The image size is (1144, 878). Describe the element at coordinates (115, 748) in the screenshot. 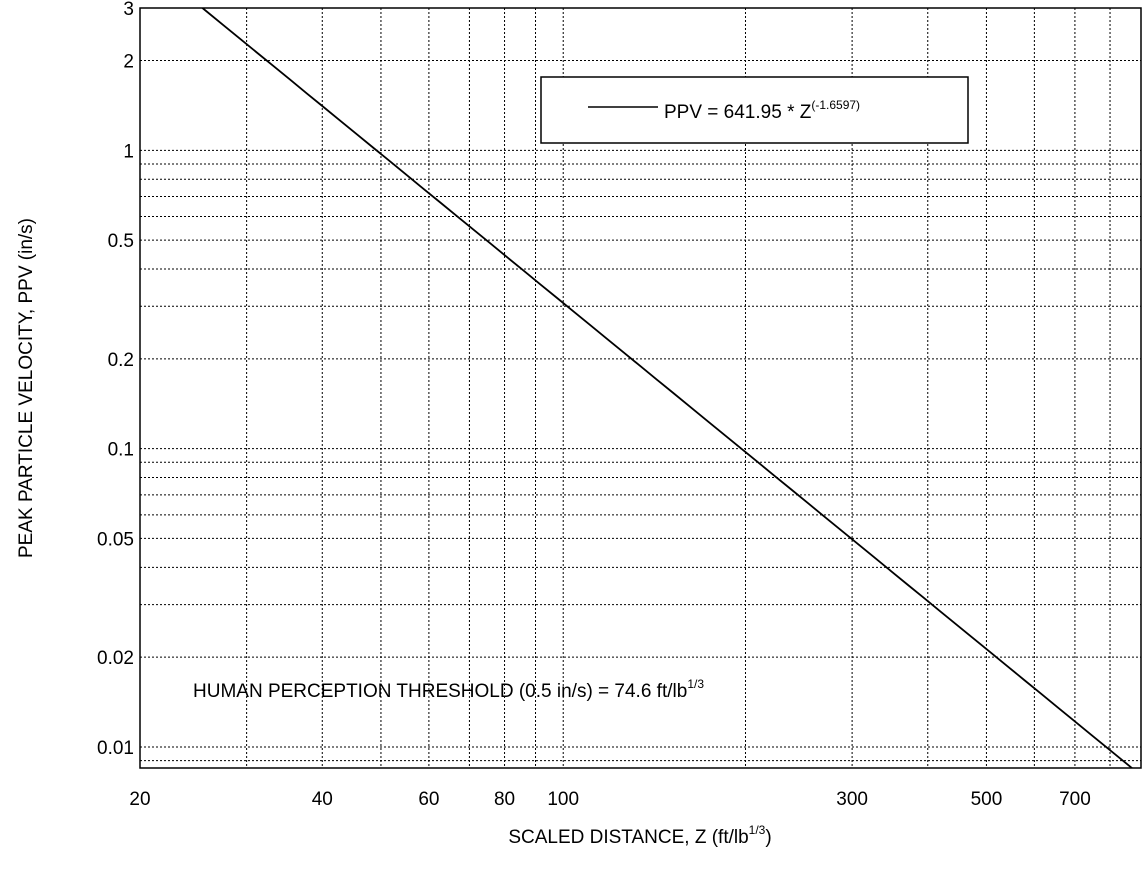

I see `y-tick-label: 0.01` at that location.